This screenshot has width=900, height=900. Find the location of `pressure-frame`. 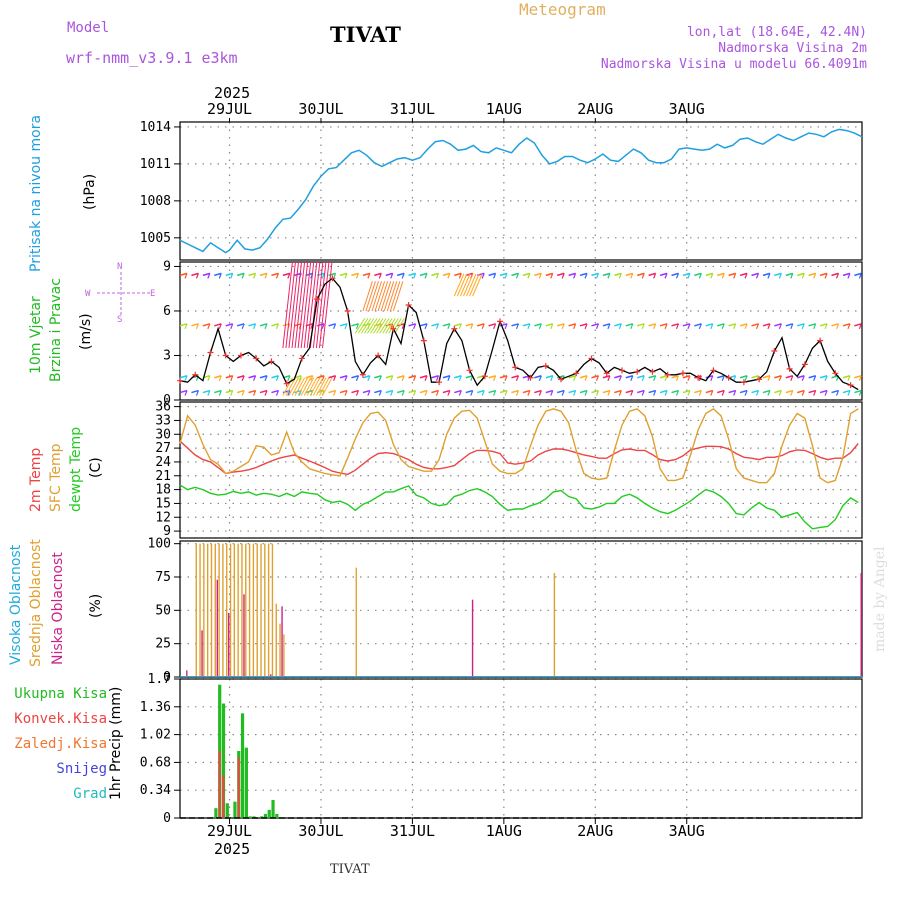

pressure-frame is located at coordinates (521, 191).